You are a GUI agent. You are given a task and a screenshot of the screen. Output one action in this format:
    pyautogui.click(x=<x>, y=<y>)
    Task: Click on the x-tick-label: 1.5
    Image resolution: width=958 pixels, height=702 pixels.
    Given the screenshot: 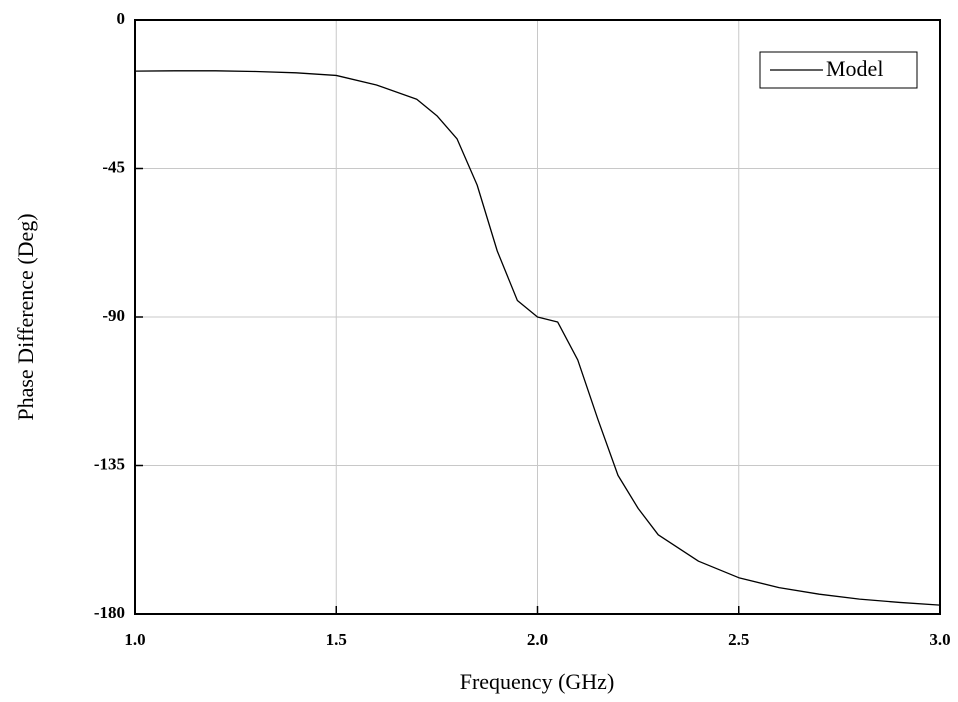 What is the action you would take?
    pyautogui.click(x=336, y=639)
    